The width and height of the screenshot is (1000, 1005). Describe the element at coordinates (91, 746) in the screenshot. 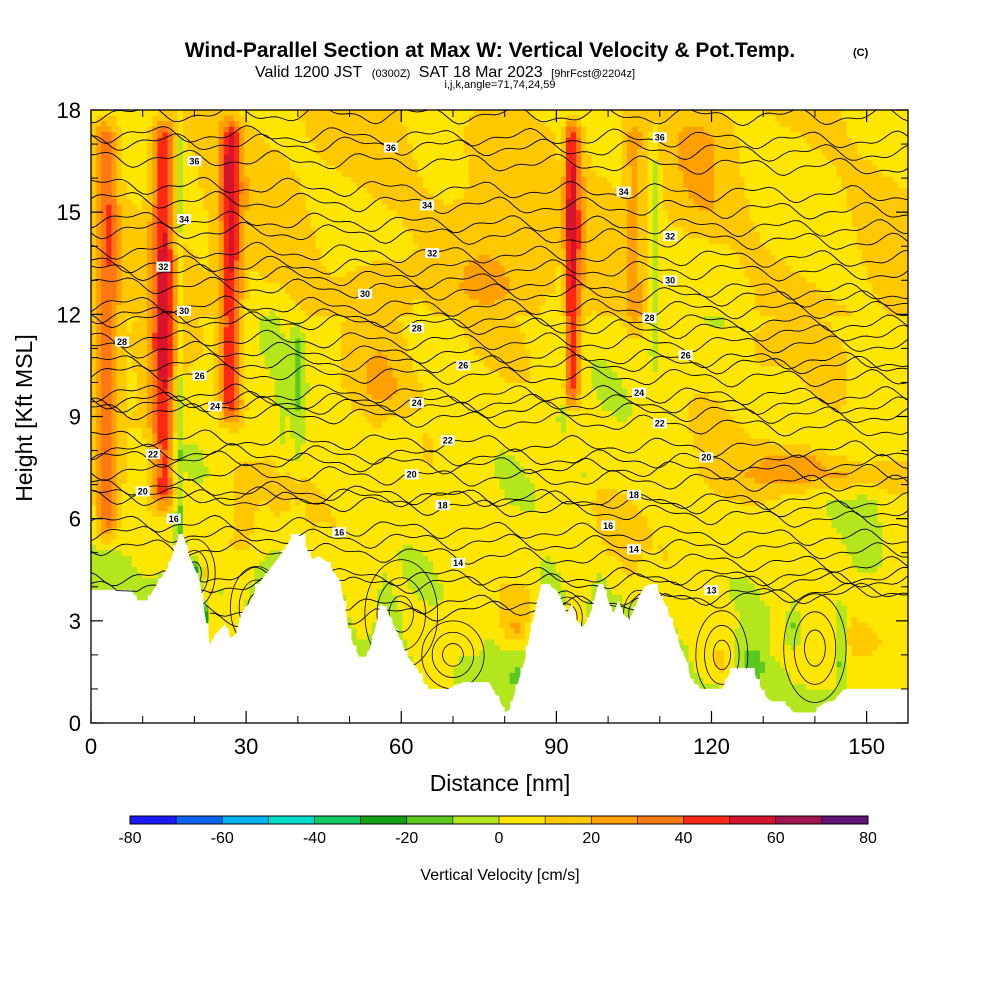

I see `x-tick-label: 0` at that location.